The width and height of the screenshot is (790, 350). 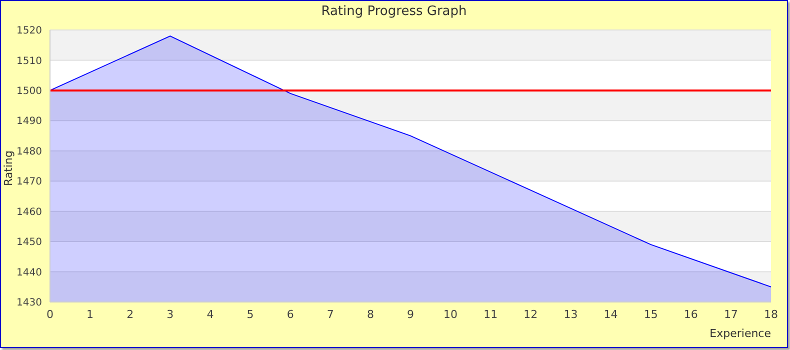 What do you see at coordinates (330, 314) in the screenshot?
I see `x-tick-label: 7` at bounding box center [330, 314].